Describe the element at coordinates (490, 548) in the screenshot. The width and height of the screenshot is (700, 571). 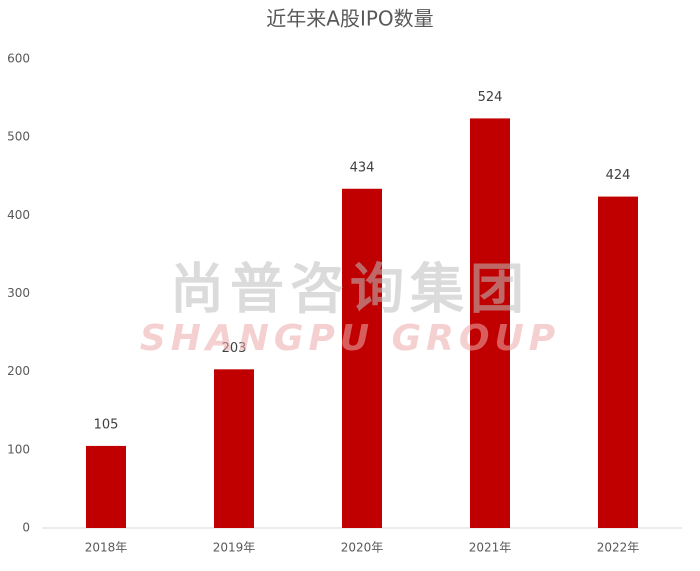
I see `x-tick-label: 2021年` at that location.